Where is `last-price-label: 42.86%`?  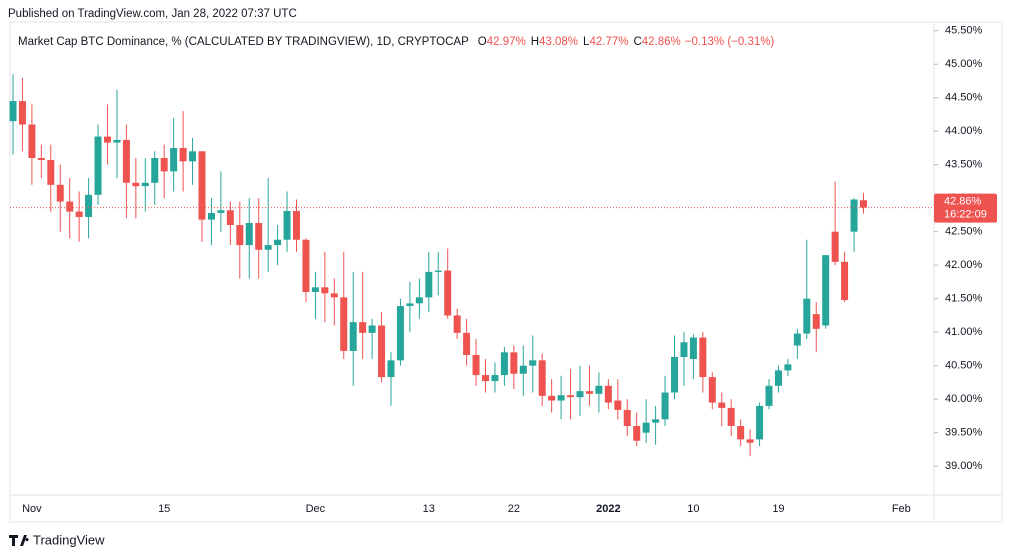 last-price-label: 42.86% is located at coordinates (963, 201).